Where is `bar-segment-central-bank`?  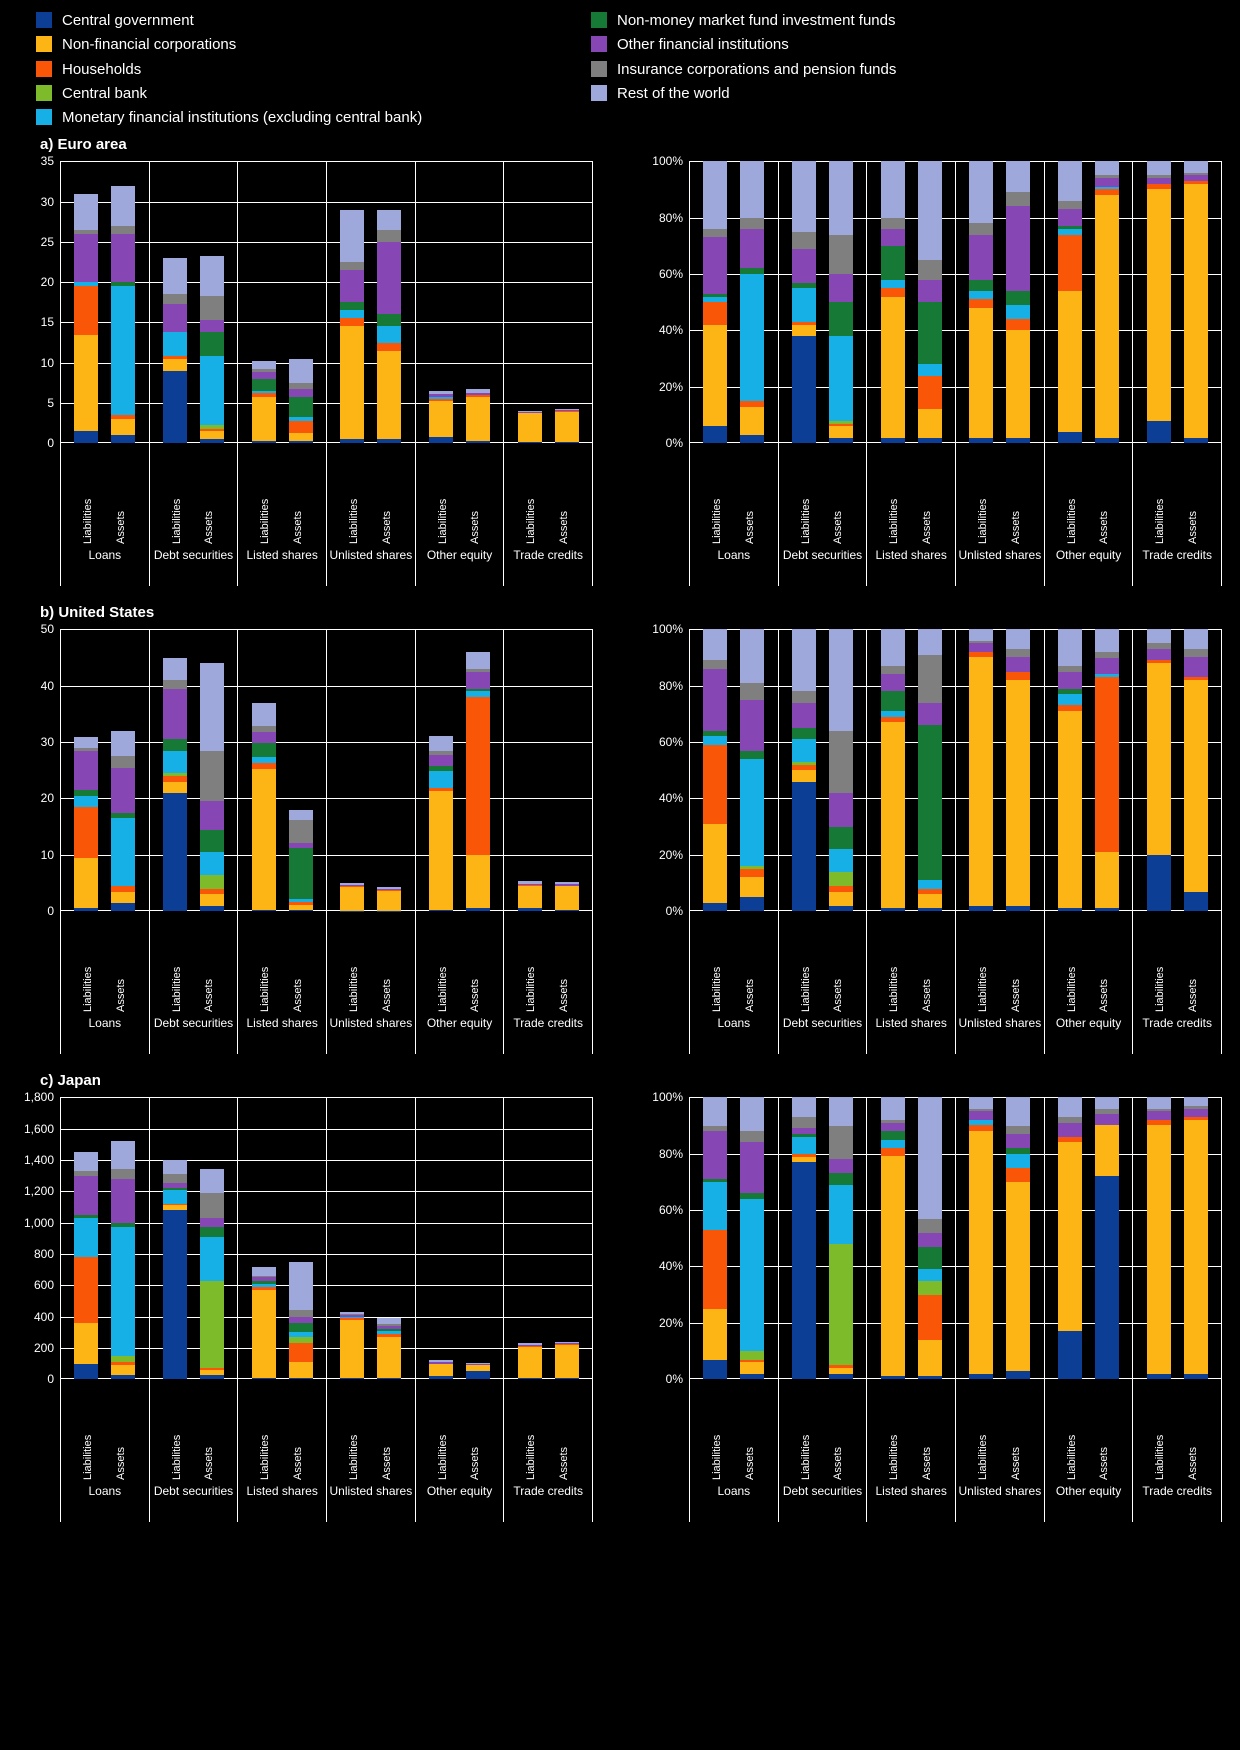
bar-segment-central-bank is located at coordinates (841, 878).